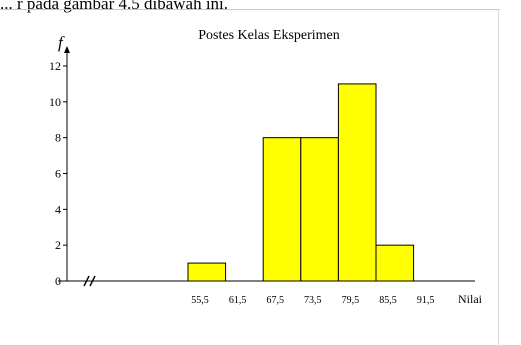 Image resolution: width=521 pixels, height=345 pixels. Describe the element at coordinates (269, 35) in the screenshot. I see `chart-title: Postes Kelas Eksperimen` at that location.